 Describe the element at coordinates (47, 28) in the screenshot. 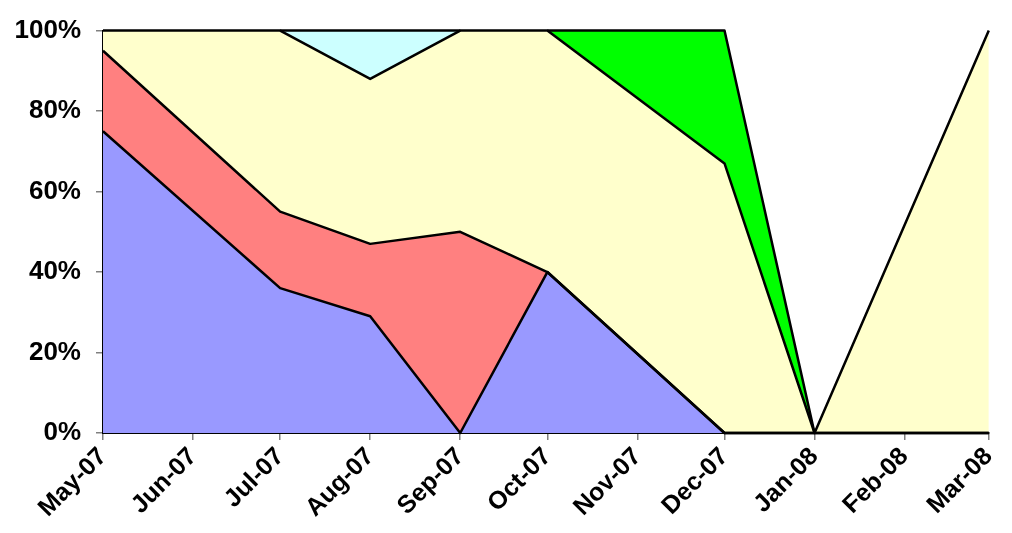

I see `y-tick-label: 100%` at that location.